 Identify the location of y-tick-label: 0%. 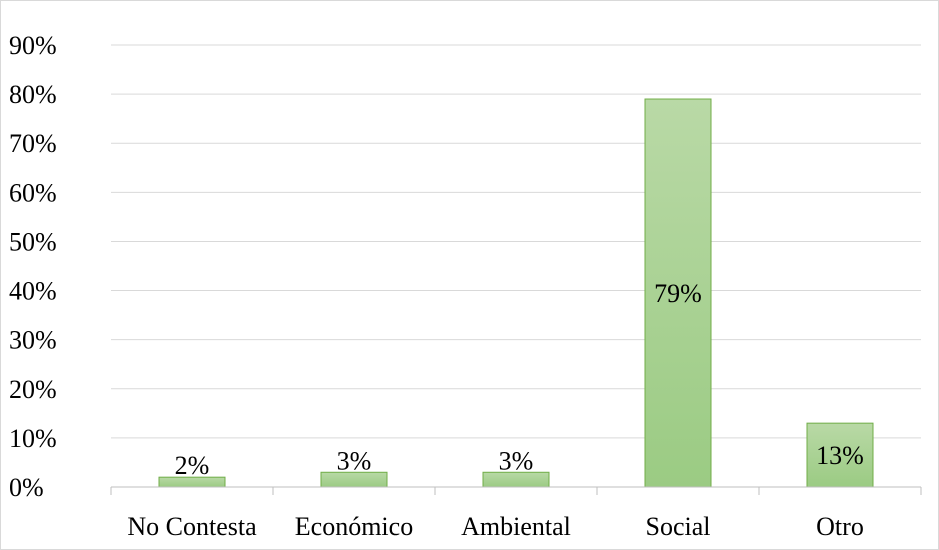
(26, 487).